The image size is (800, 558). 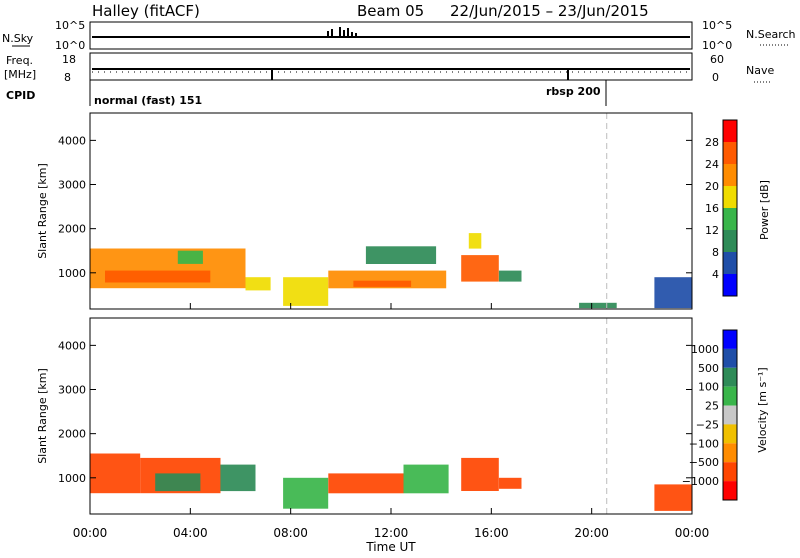 I want to click on freq-tick-top: 18, so click(x=69, y=59).